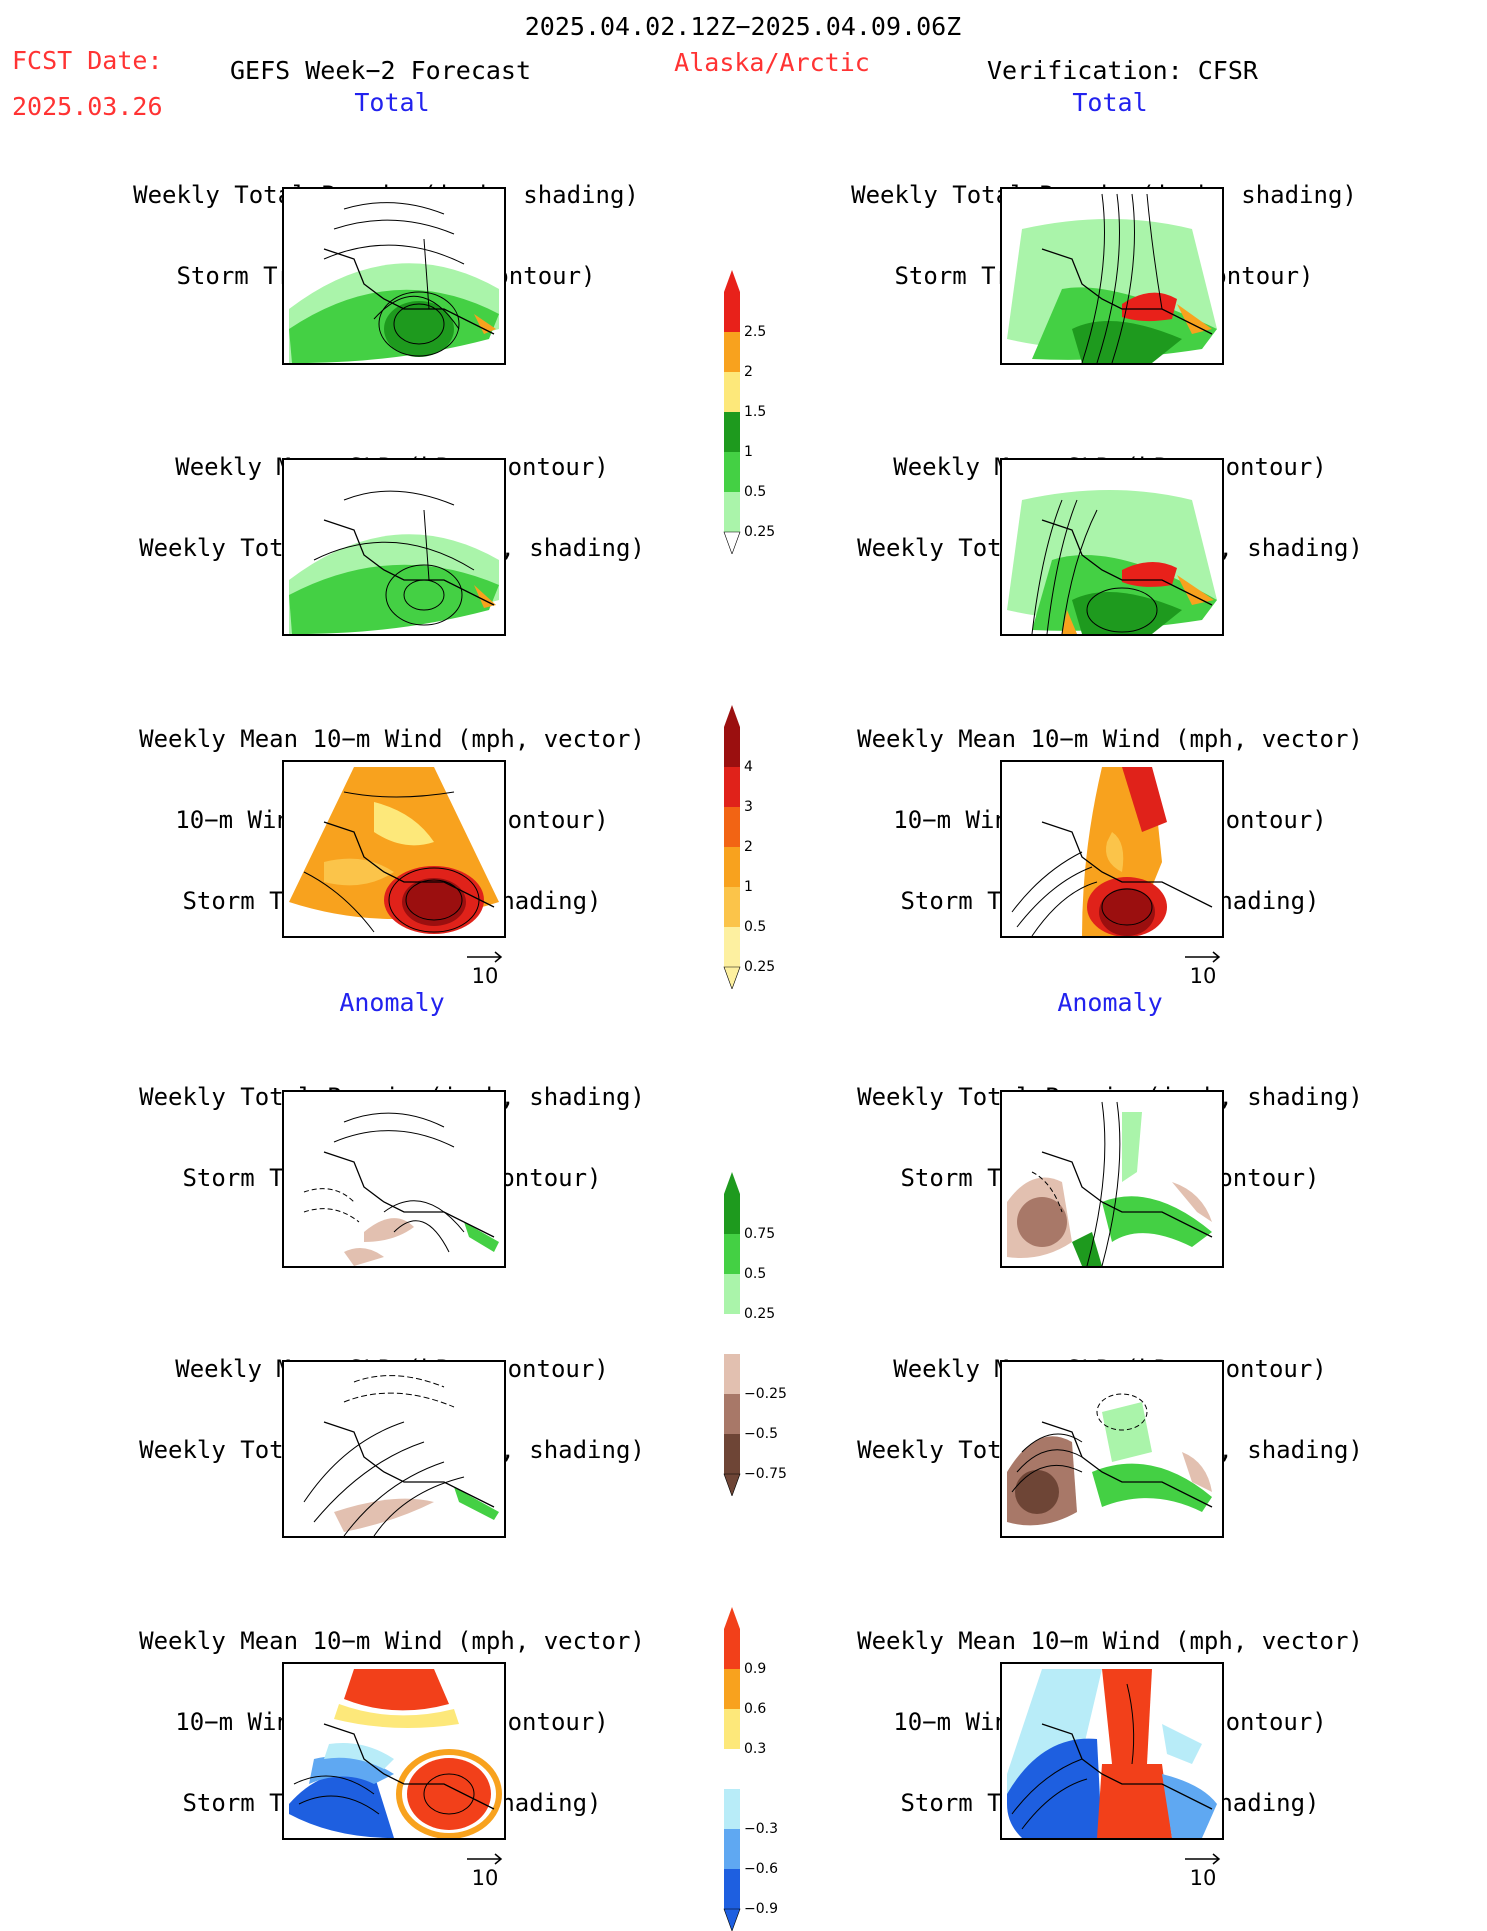 This screenshot has height=1931, width=1487. I want to click on forecast-title: GEFS Week−2 Forecast, so click(381, 70).